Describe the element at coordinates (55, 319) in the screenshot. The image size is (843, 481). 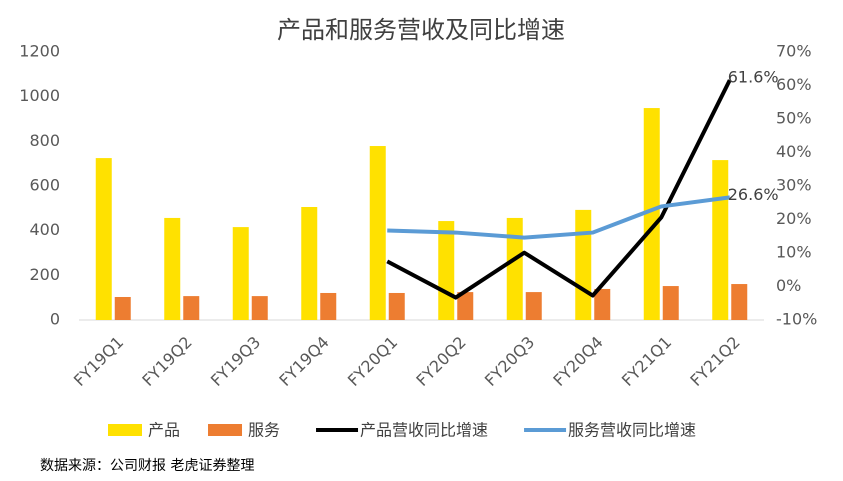
I see `y-tick-label: 0` at that location.